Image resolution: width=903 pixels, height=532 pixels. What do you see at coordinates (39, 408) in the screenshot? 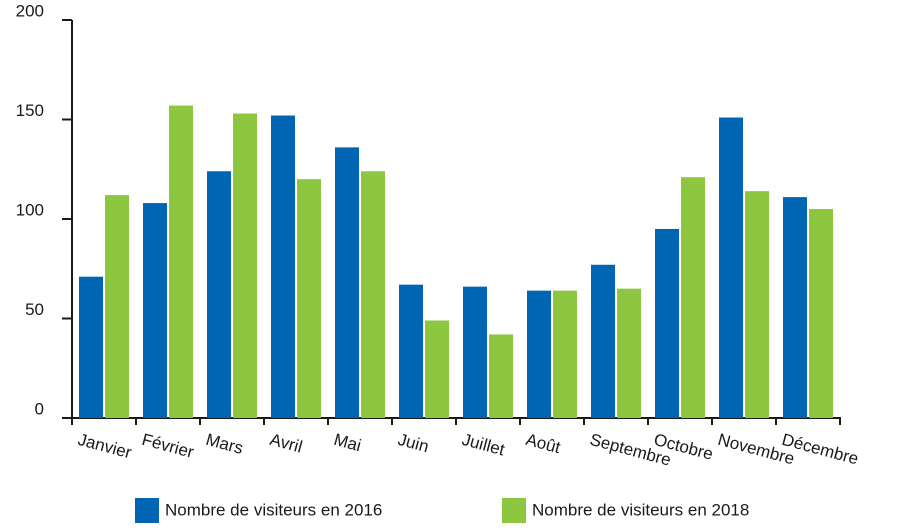
I see `y-tick-label: 0` at bounding box center [39, 408].